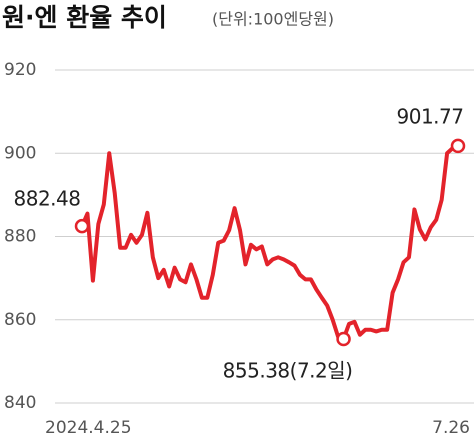 The width and height of the screenshot is (474, 440). Describe the element at coordinates (47, 199) in the screenshot. I see `value-label: 882.48` at that location.